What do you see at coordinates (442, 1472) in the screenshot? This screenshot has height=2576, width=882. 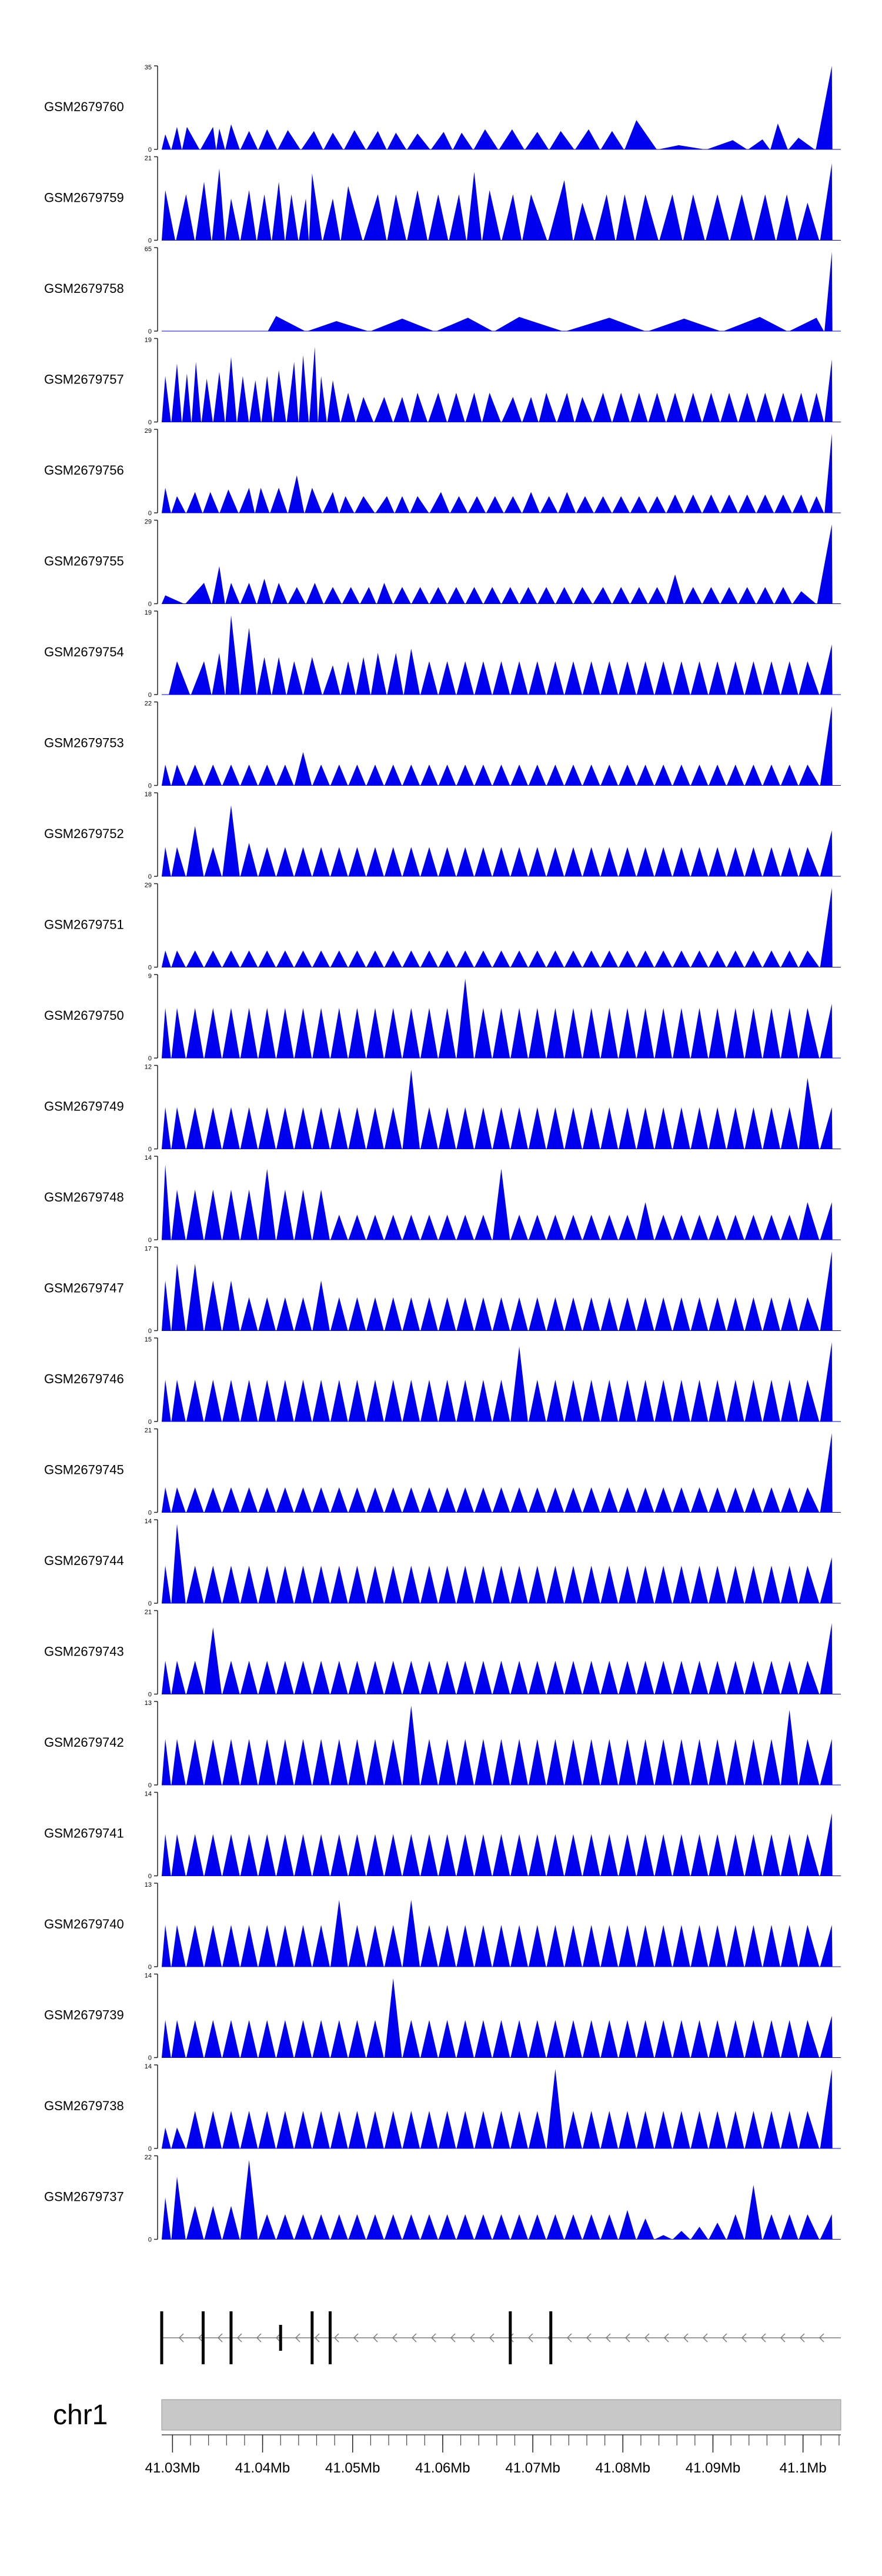 I see `track-GSM2679745: GSM2679745 21 0` at bounding box center [442, 1472].